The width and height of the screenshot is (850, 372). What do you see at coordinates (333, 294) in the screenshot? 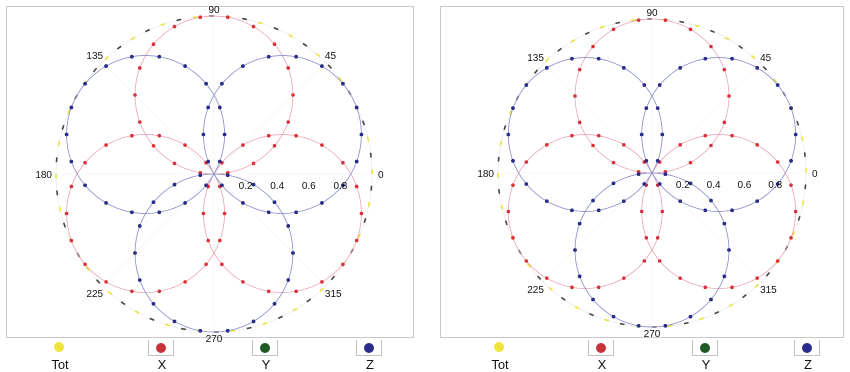
I see `angle-tick-label: 315` at bounding box center [333, 294].